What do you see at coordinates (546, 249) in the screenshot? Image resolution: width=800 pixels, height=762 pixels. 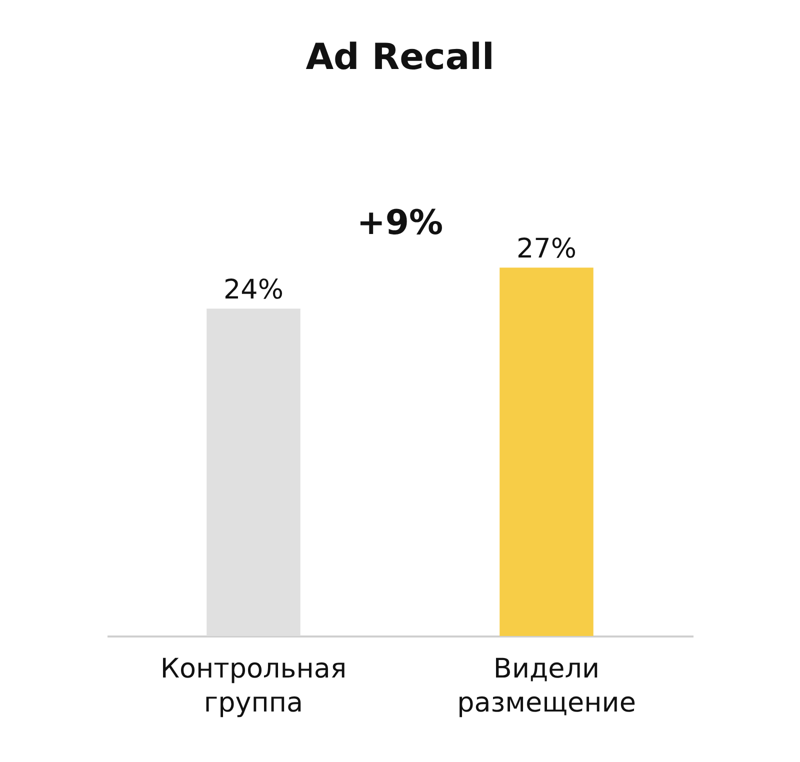 I see `data-label: 27%` at bounding box center [546, 249].